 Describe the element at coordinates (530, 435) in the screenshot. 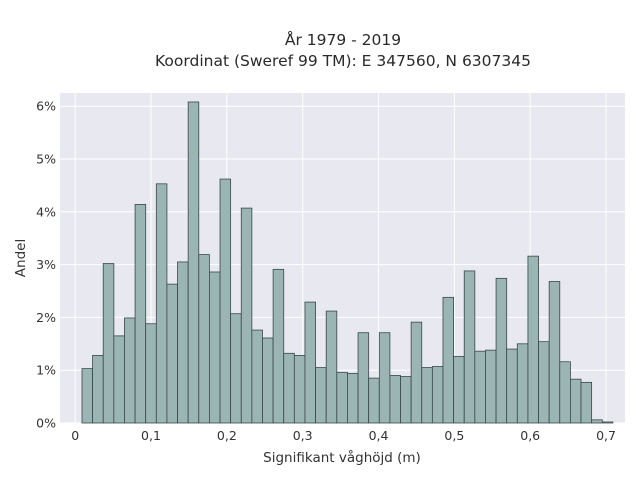

I see `x-tick-label: 0,6` at that location.